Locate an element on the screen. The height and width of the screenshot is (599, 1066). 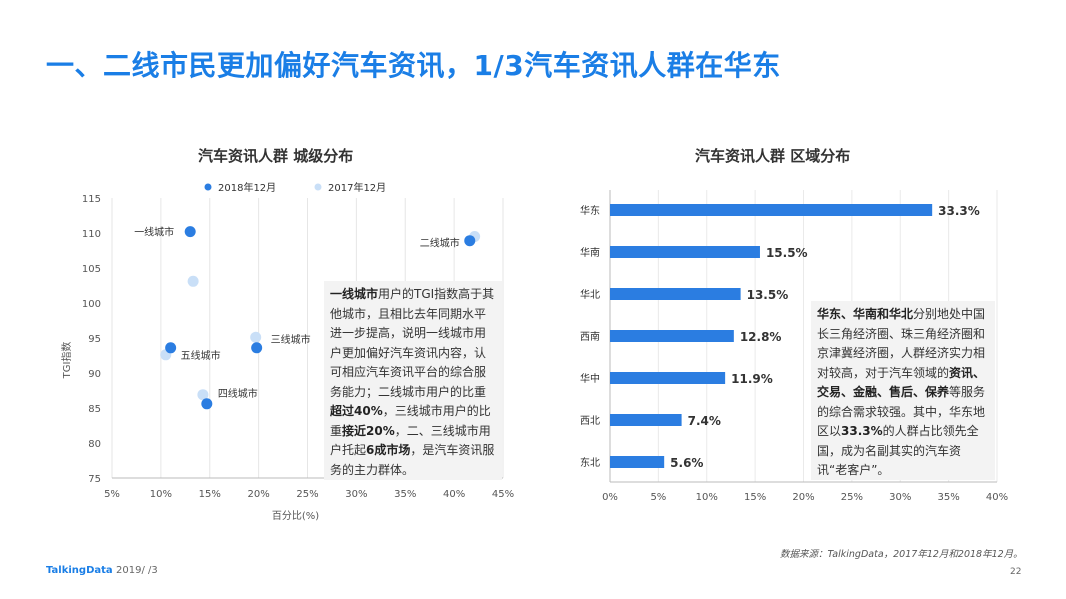
point-label: 五线城市 is located at coordinates (201, 355).